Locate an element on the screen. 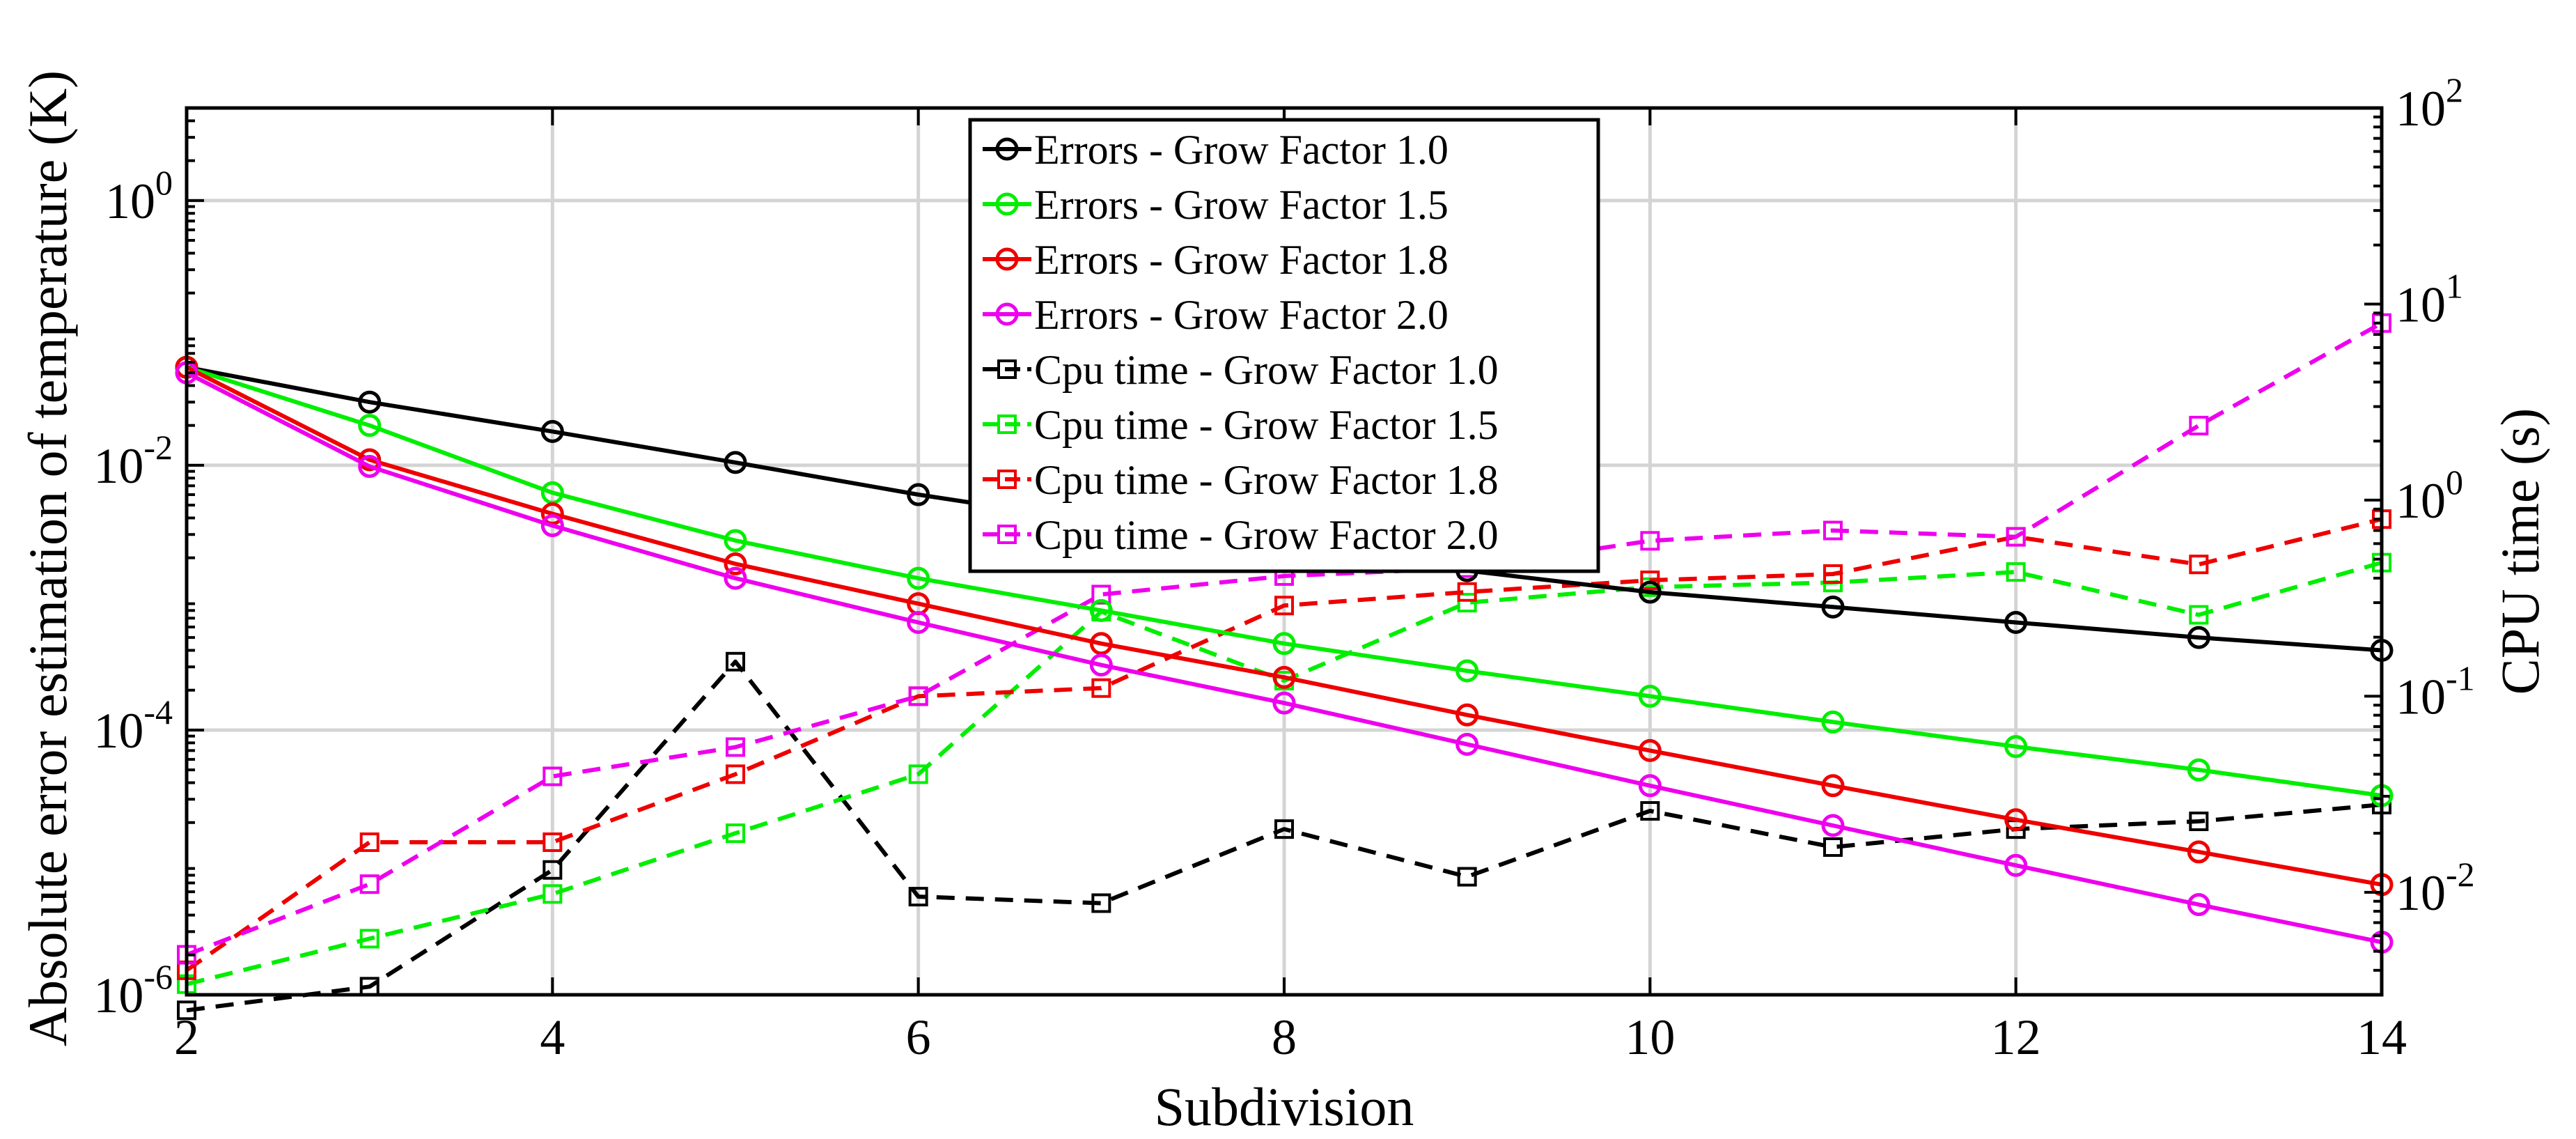  x-tick-label: 10 is located at coordinates (1650, 1037).